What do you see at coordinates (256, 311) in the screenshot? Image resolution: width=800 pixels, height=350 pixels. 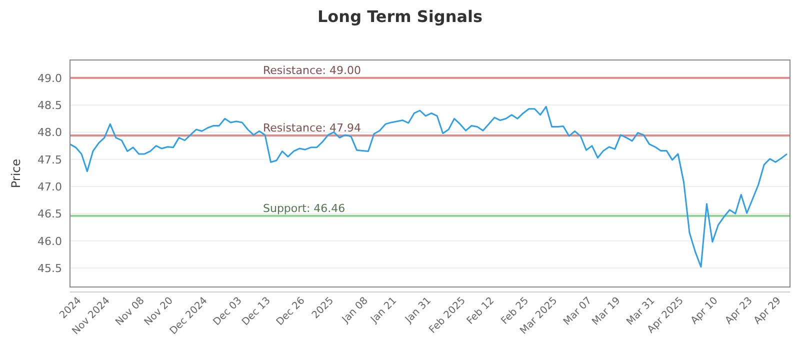 I see `x-tick-label: Dec 13` at bounding box center [256, 311].